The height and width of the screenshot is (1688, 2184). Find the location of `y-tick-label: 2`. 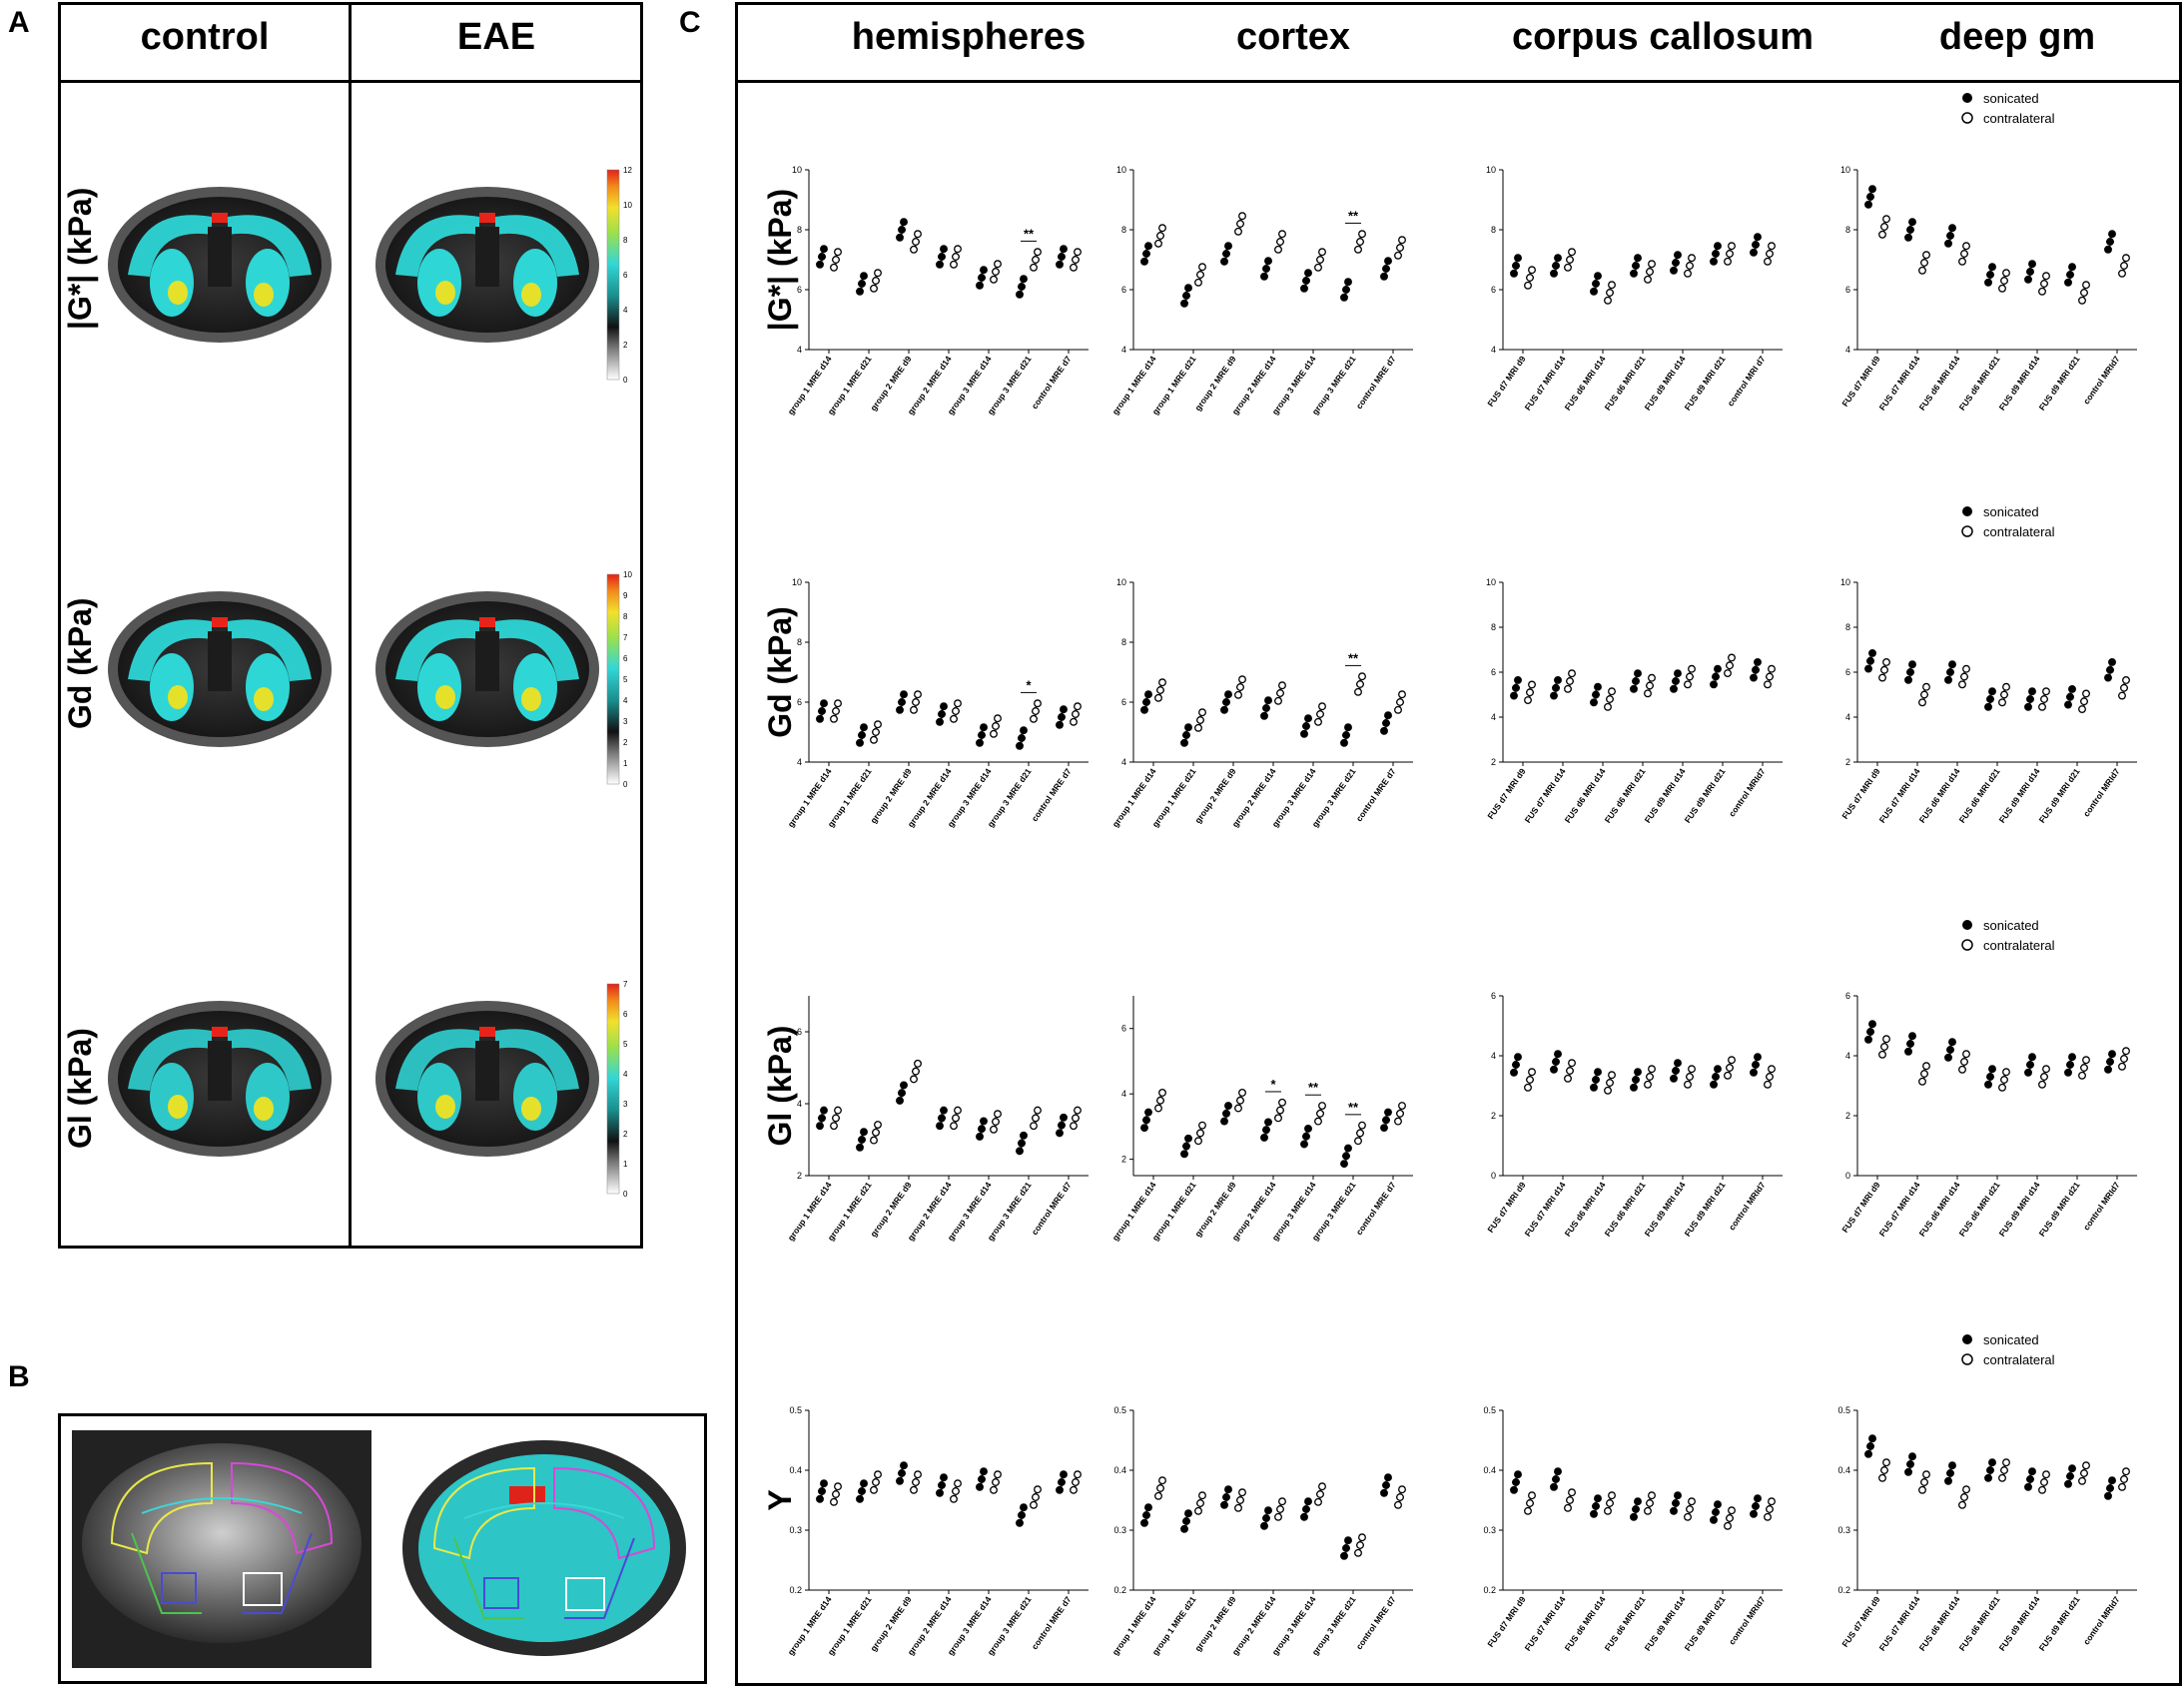

y-tick-label: 2 is located at coordinates (800, 1176).